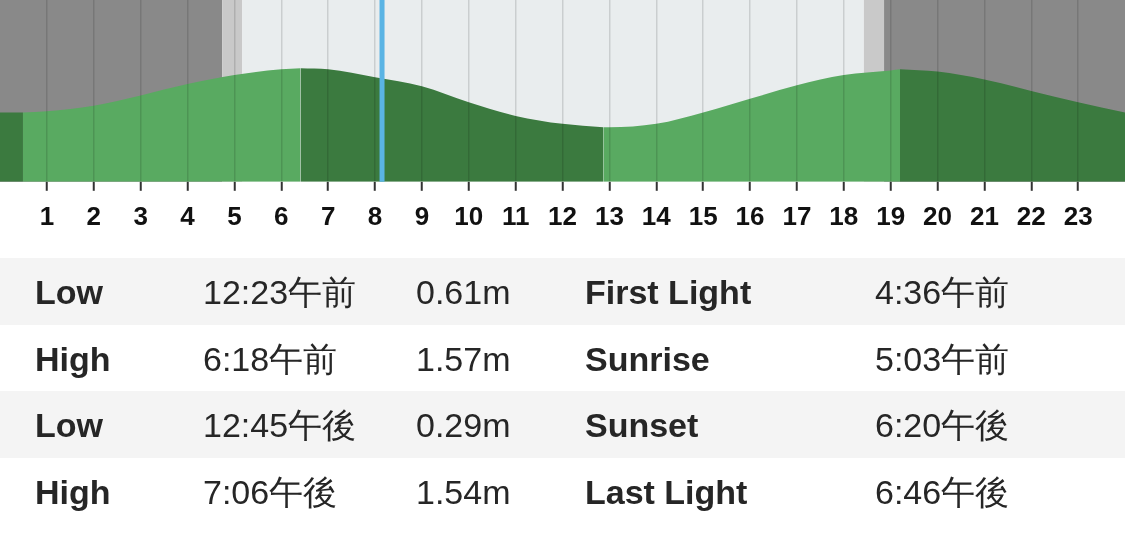  I want to click on x-tick-label: 21, so click(984, 215).